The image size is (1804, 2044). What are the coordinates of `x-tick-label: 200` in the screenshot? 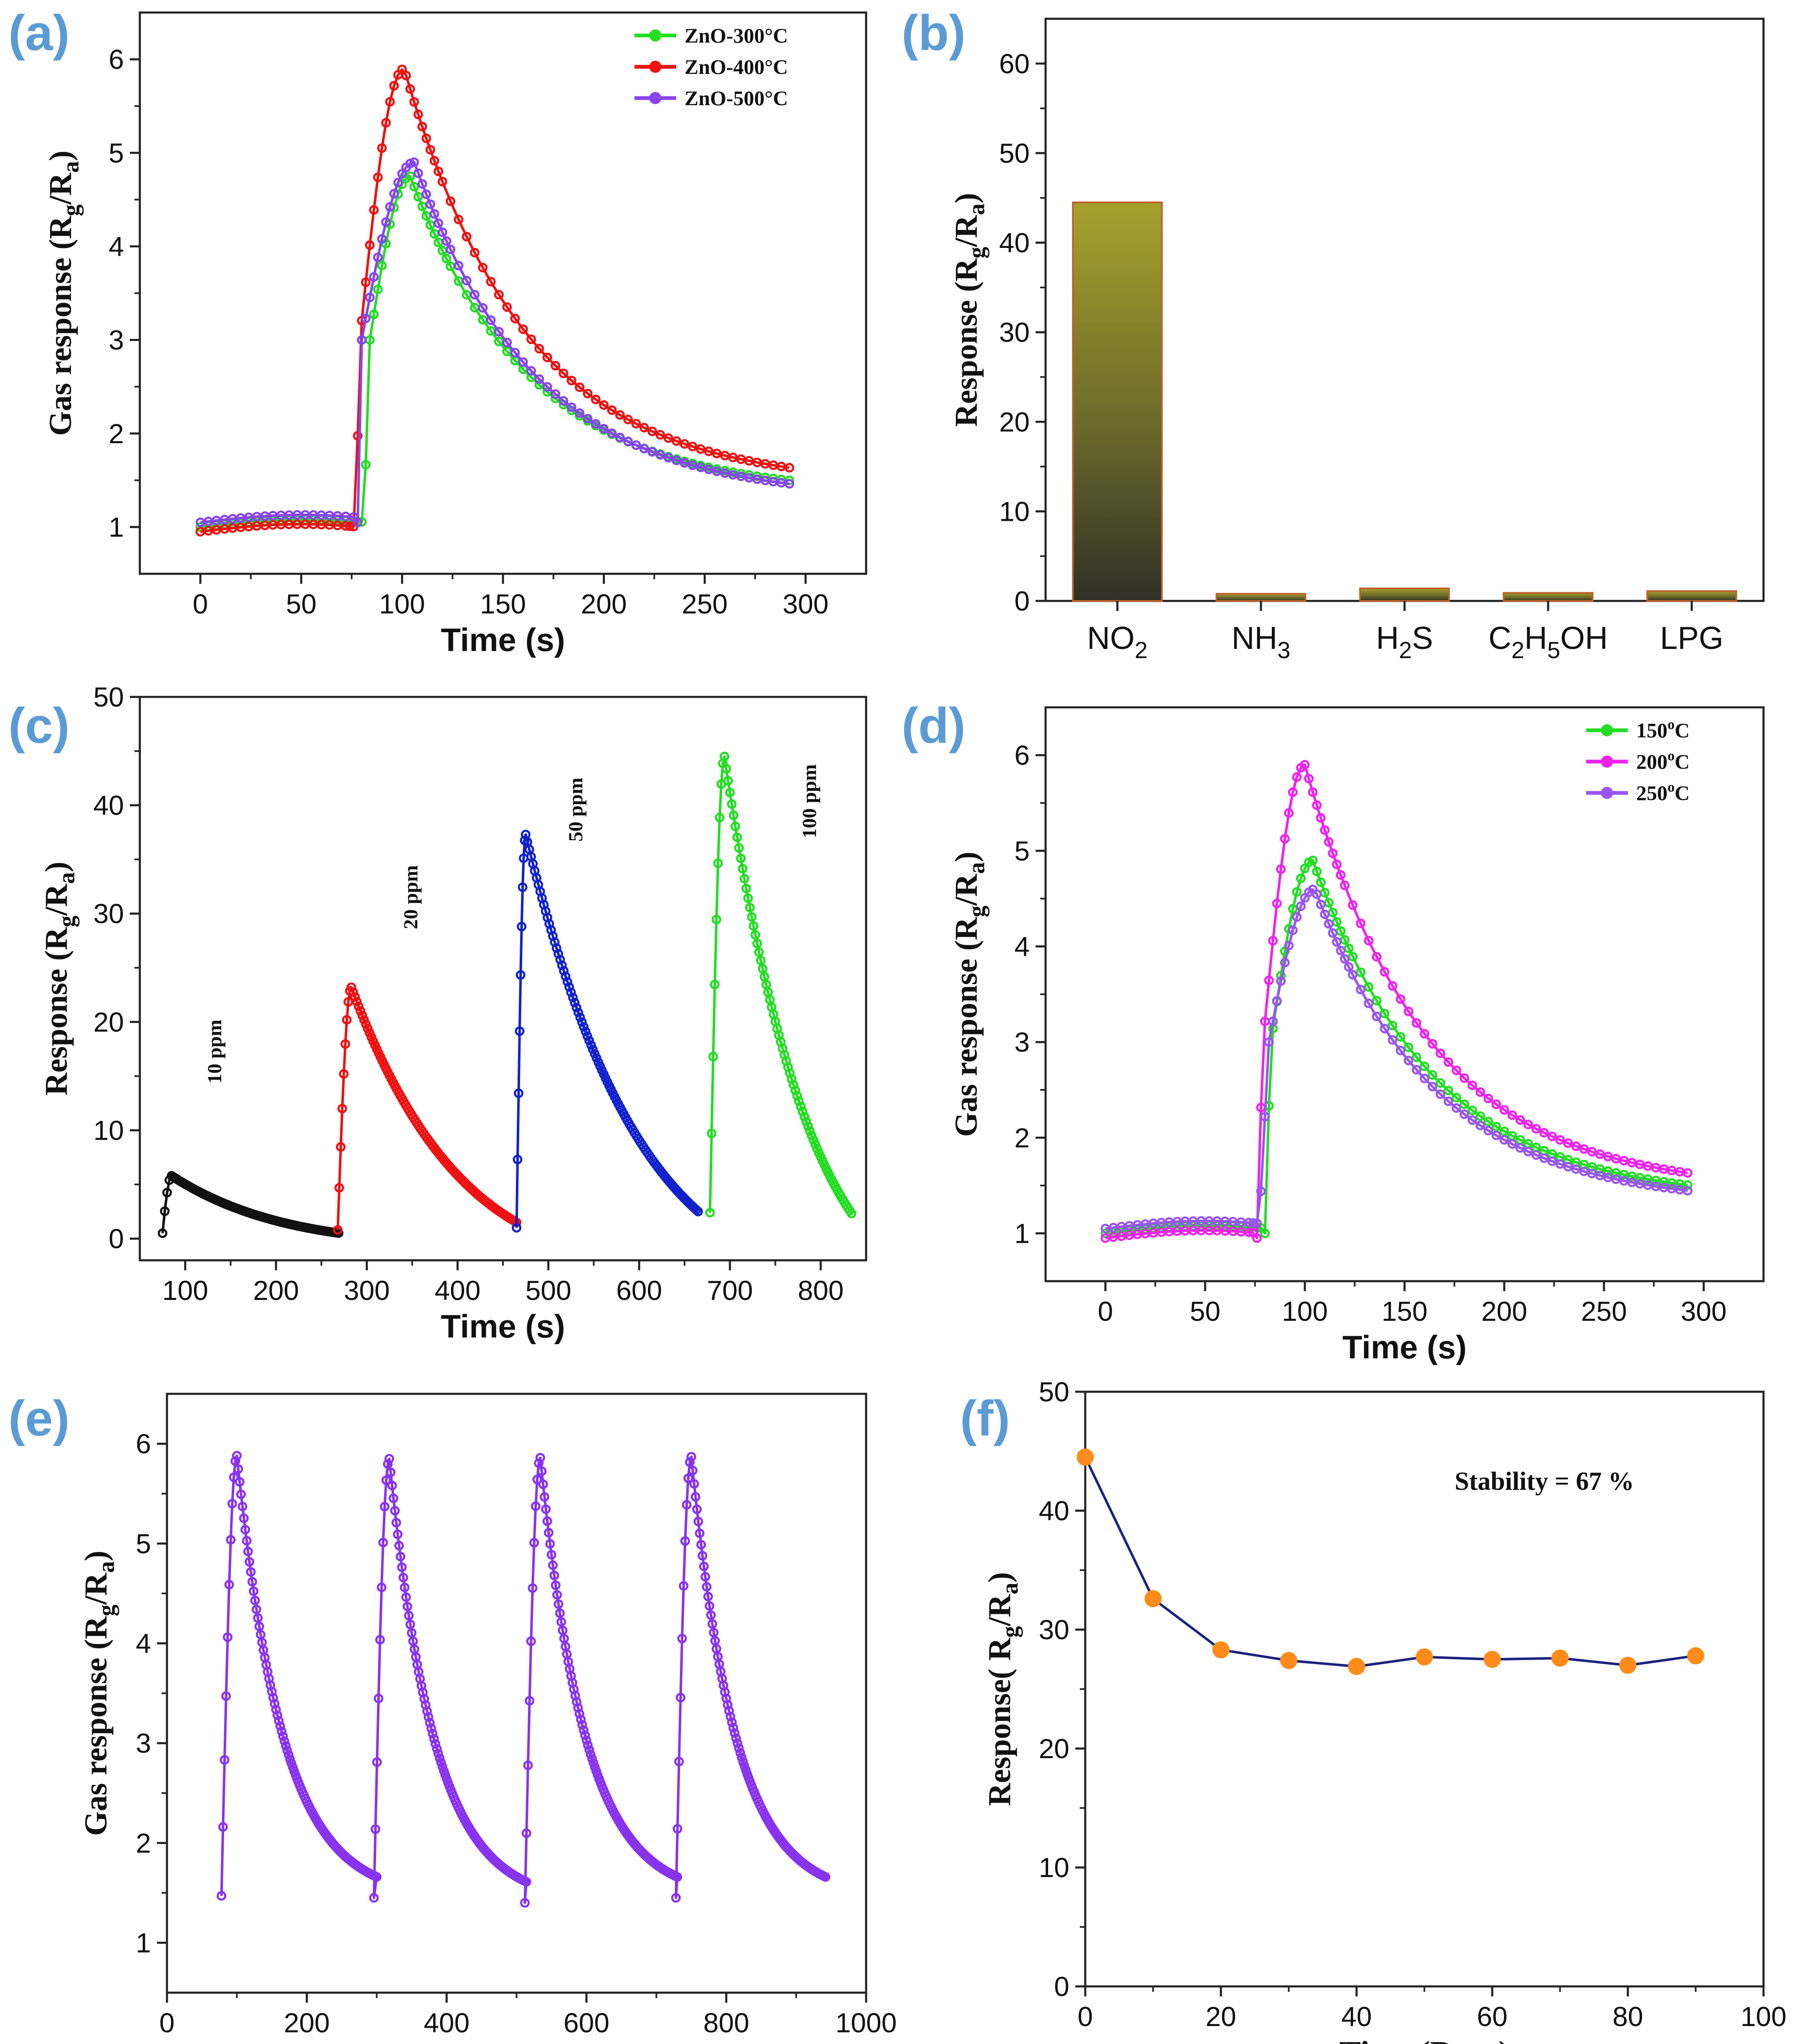 It's located at (276, 1290).